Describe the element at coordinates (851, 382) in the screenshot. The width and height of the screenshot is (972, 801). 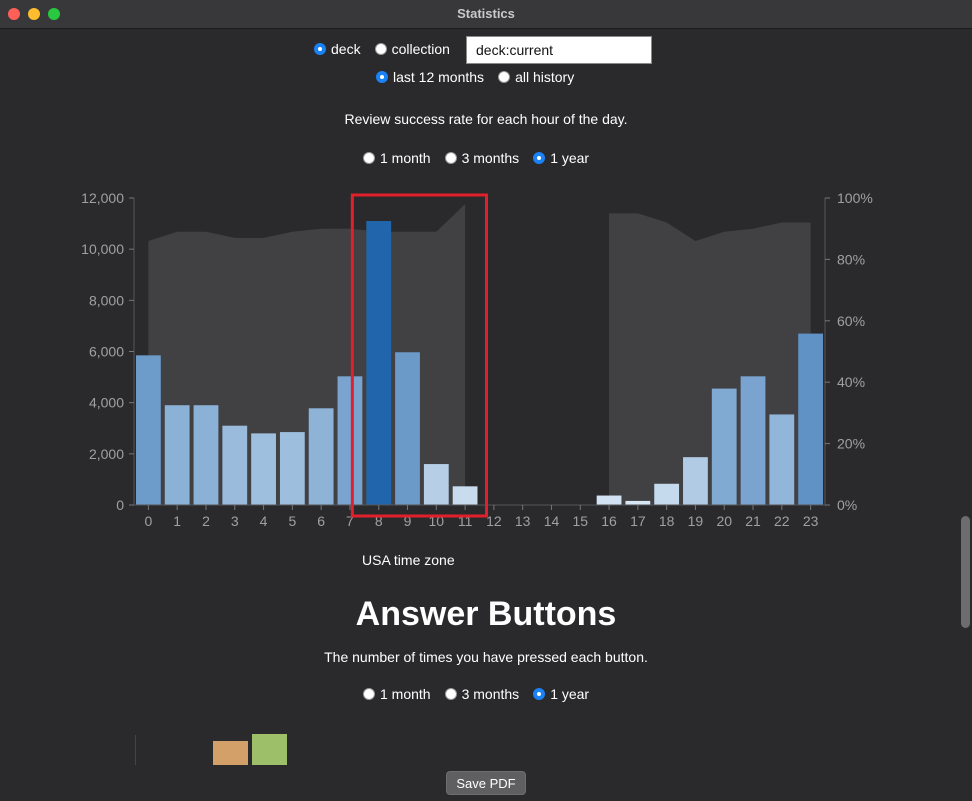
I see `y2-tick-label: 40%` at that location.